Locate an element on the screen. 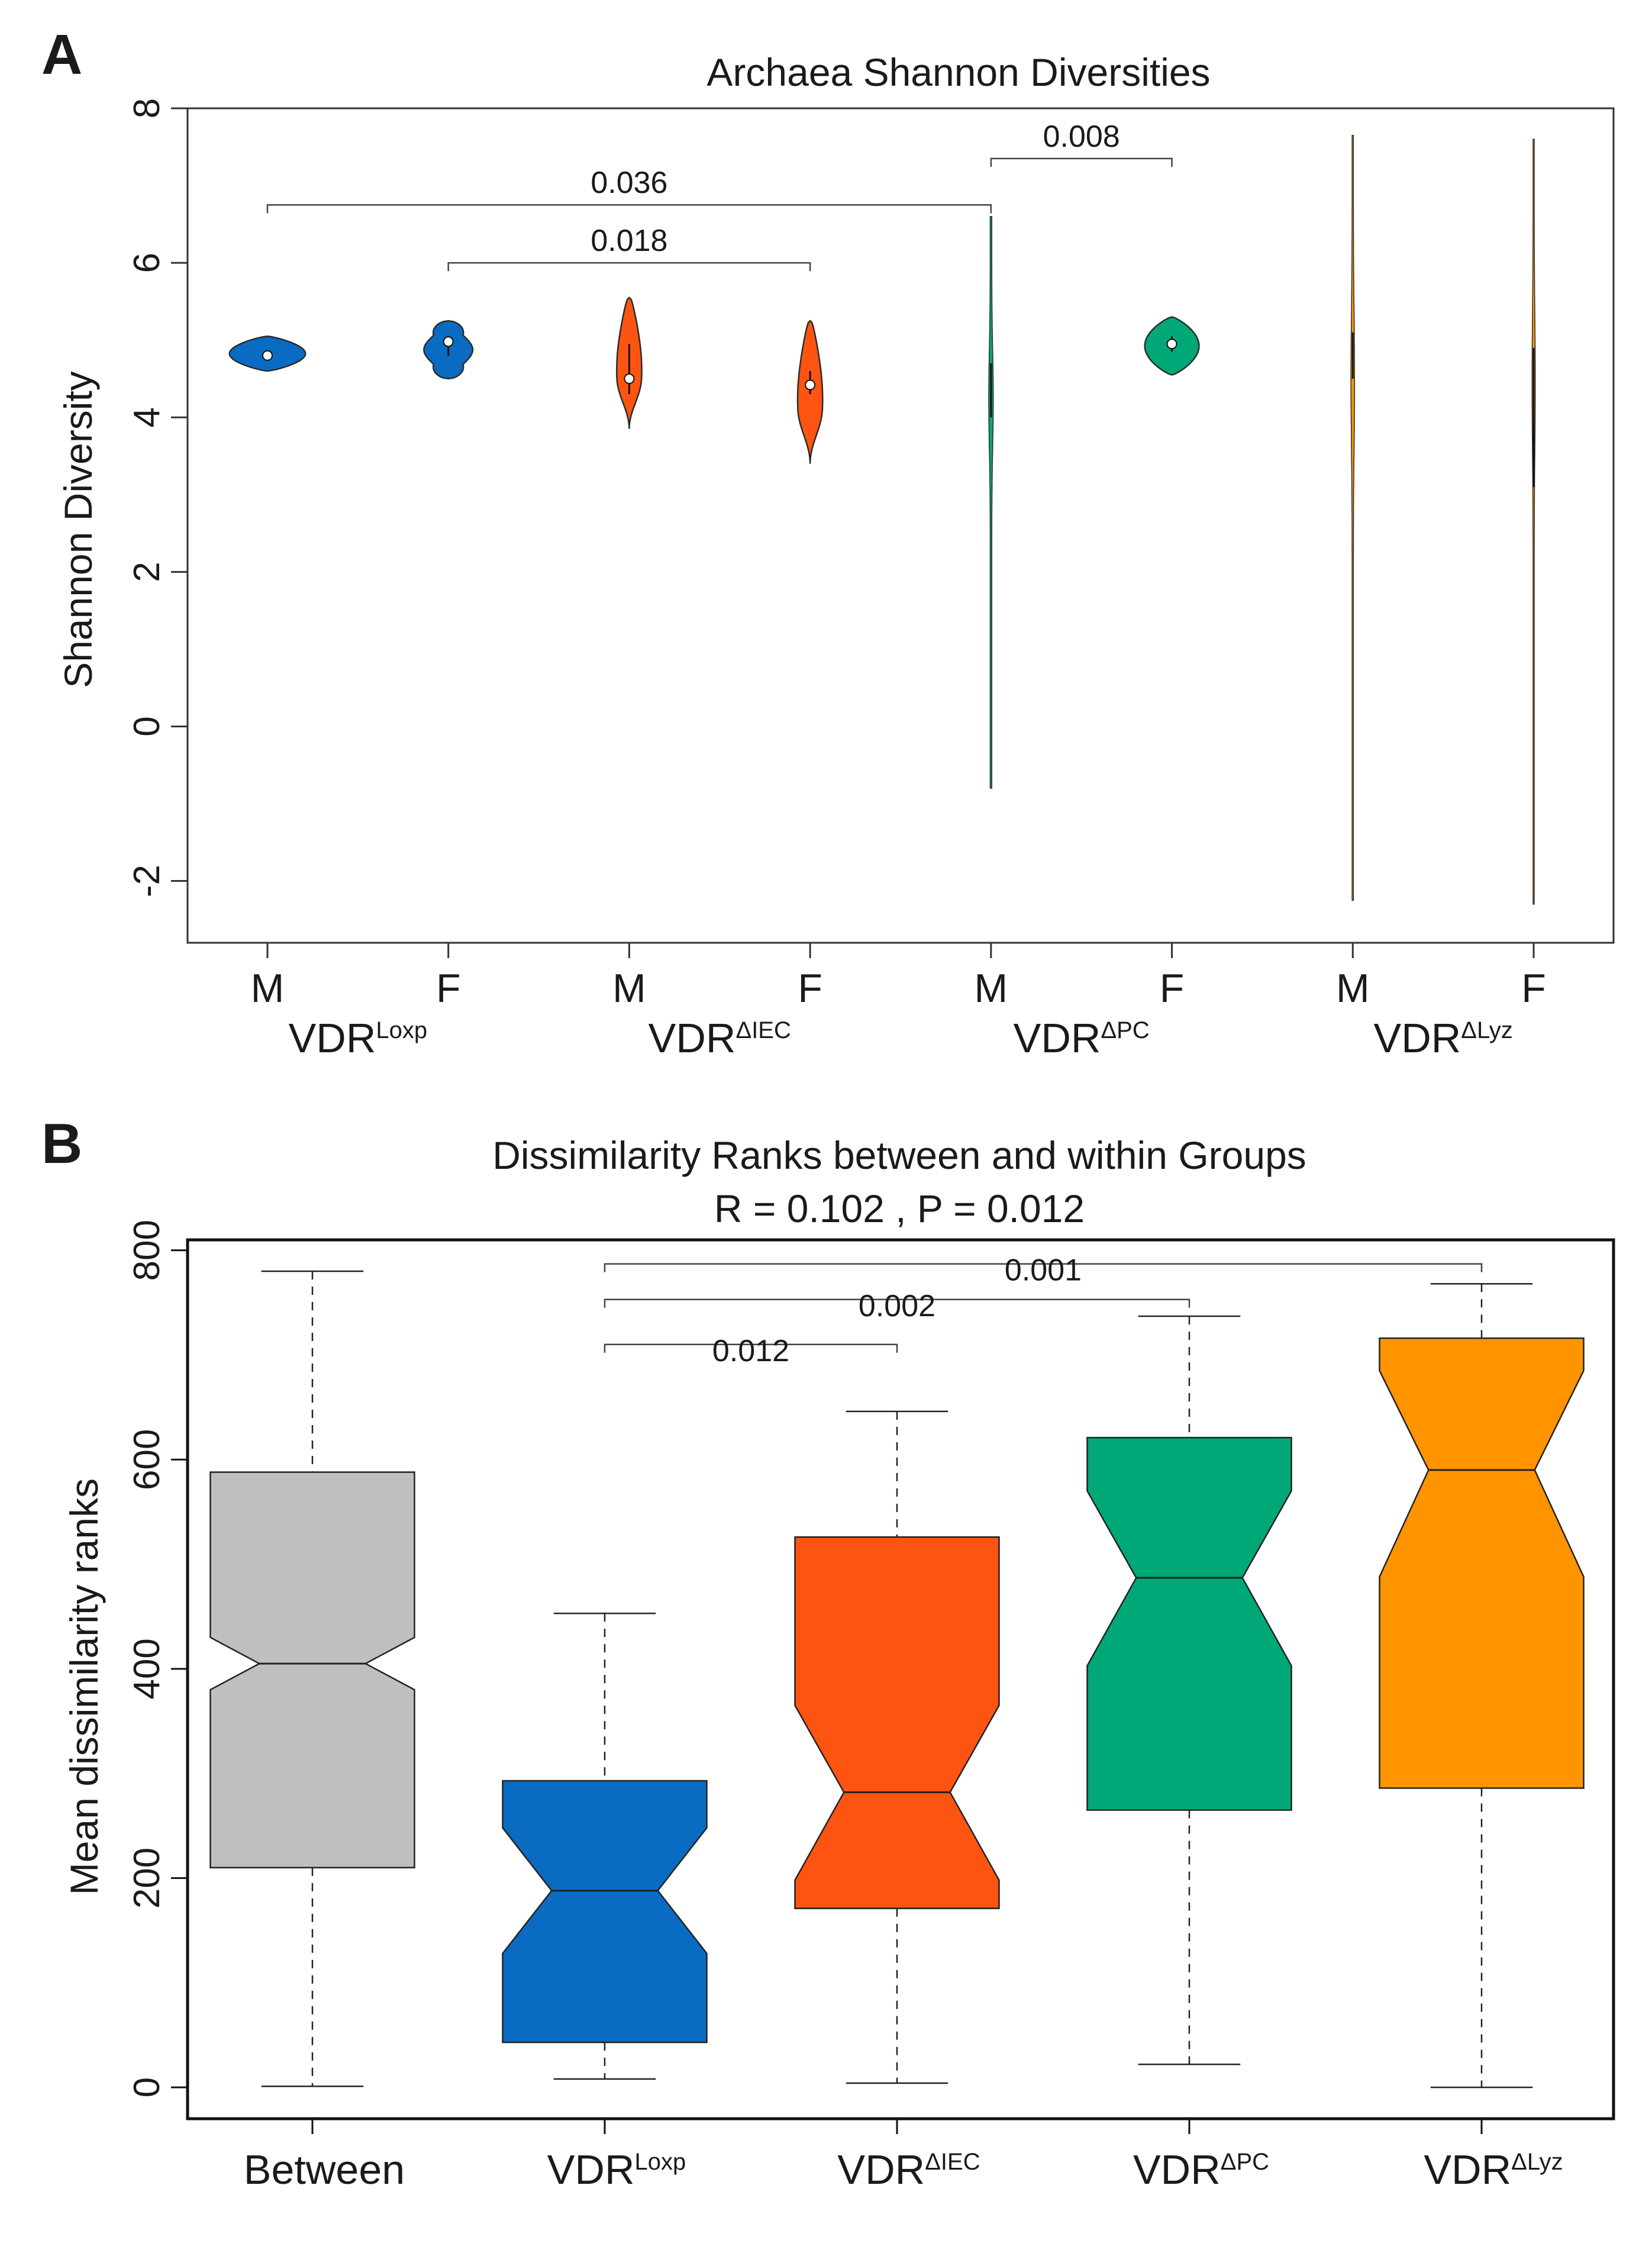 This screenshot has height=2243, width=1652. a-group-label-3-main: VDR is located at coordinates (1417, 1038).